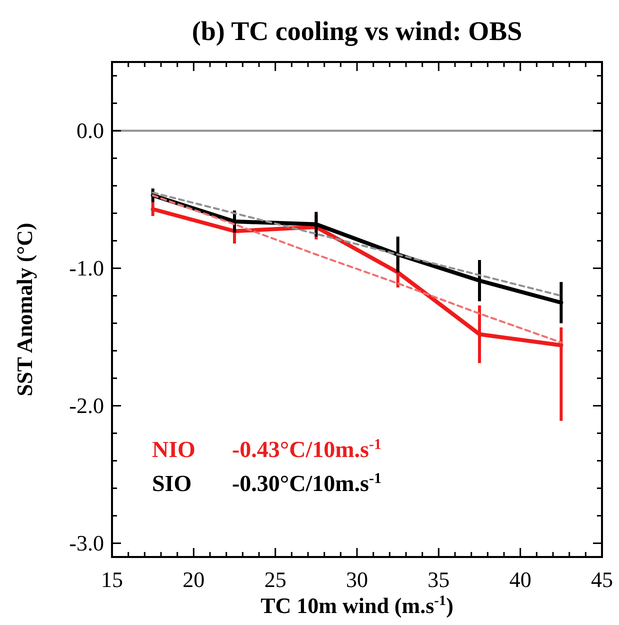  What do you see at coordinates (307, 483) in the screenshot?
I see `annotation: -0.30°C/10m.s$^{-1}$` at bounding box center [307, 483].